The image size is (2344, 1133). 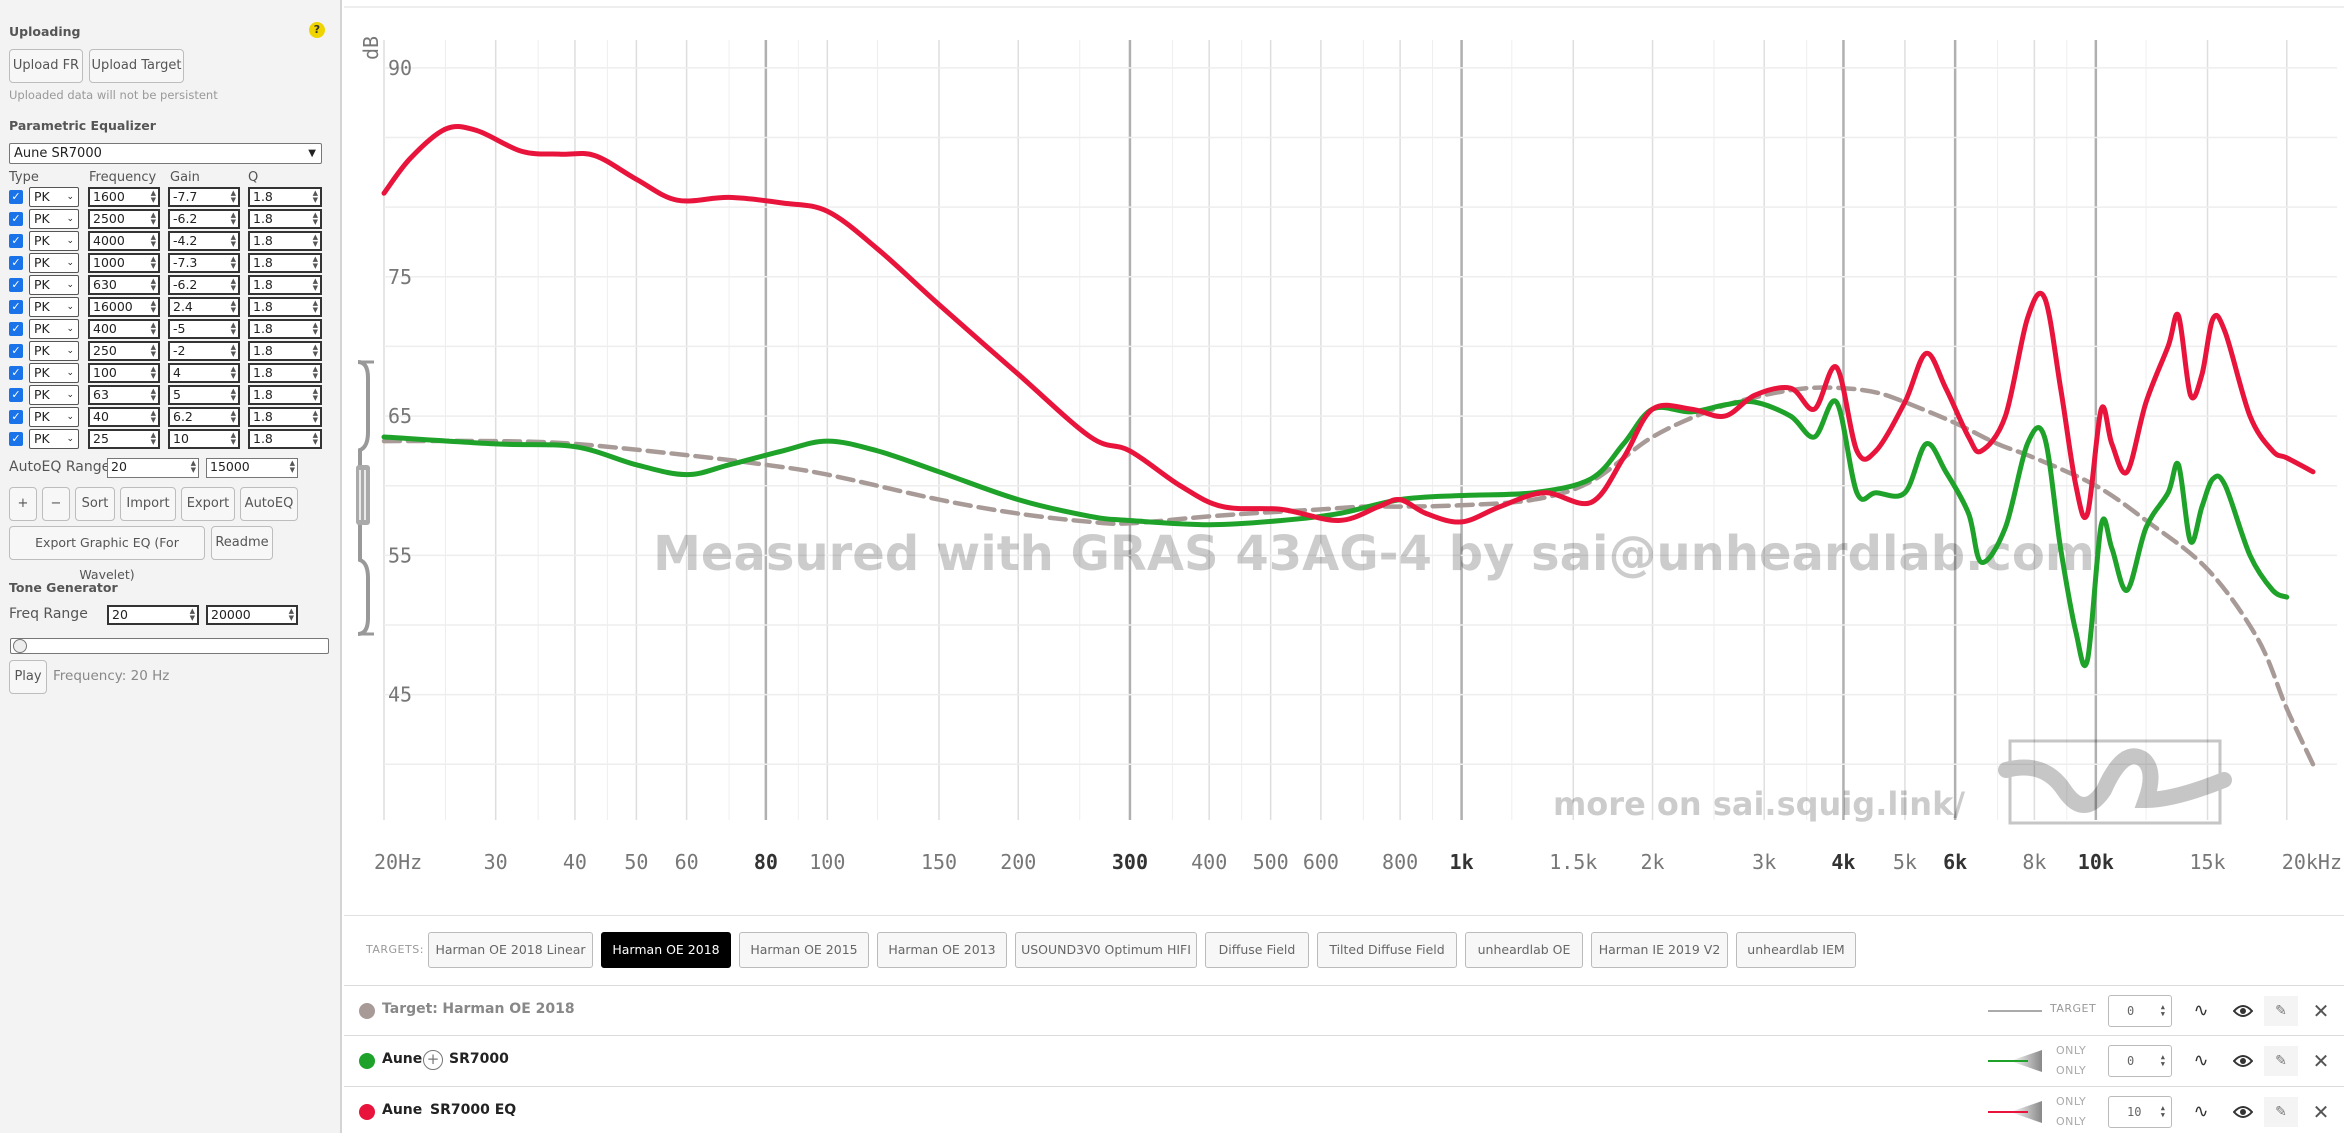 I want to click on upload-target-button: Upload Target, so click(x=136, y=66).